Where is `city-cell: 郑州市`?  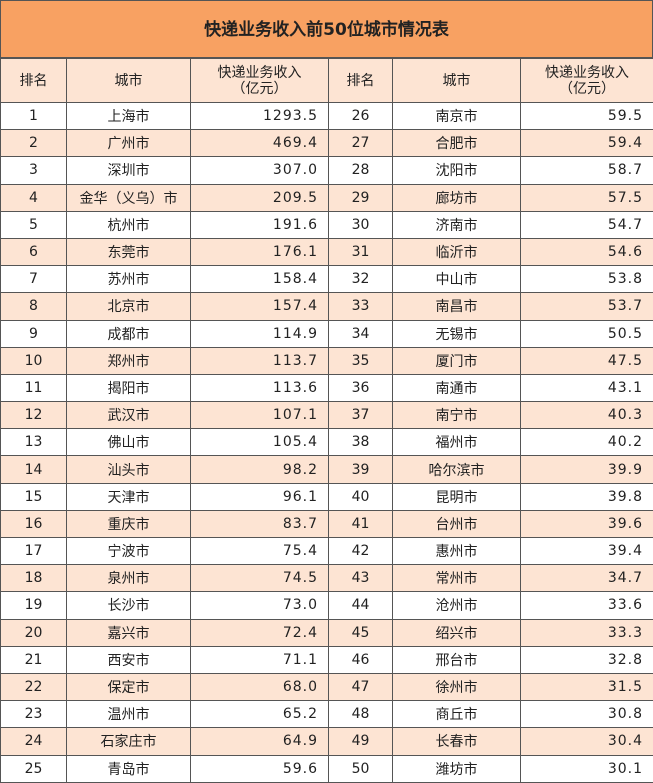
city-cell: 郑州市 is located at coordinates (128, 360).